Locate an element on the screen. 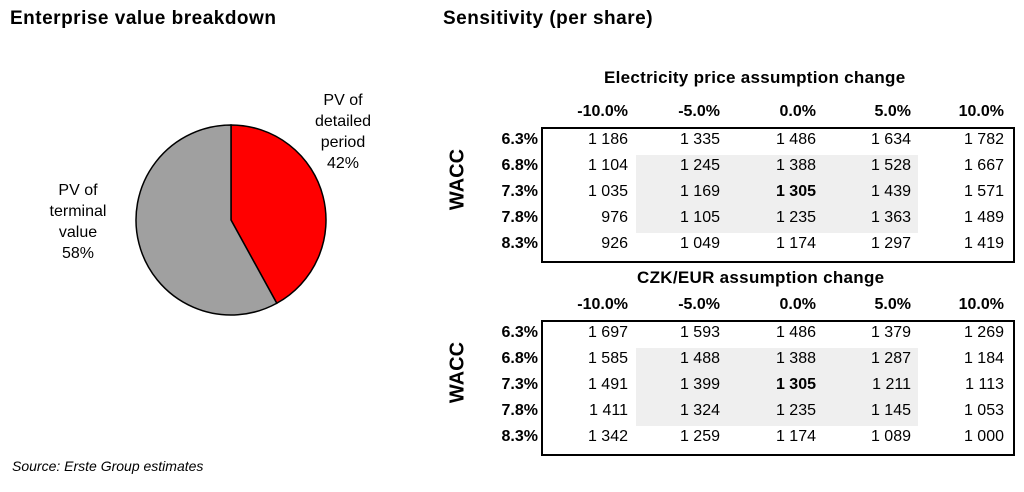  table-title: CZK/EUR assumption change is located at coordinates (761, 277).